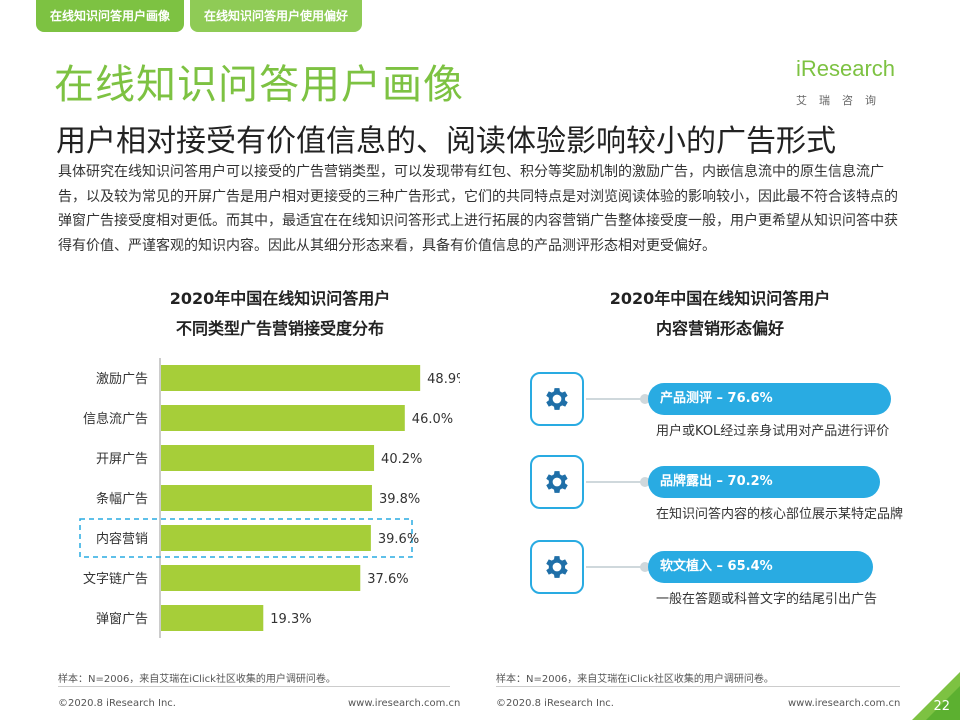  I want to click on footer-url-right: www.iresearch.com.cn, so click(844, 703).